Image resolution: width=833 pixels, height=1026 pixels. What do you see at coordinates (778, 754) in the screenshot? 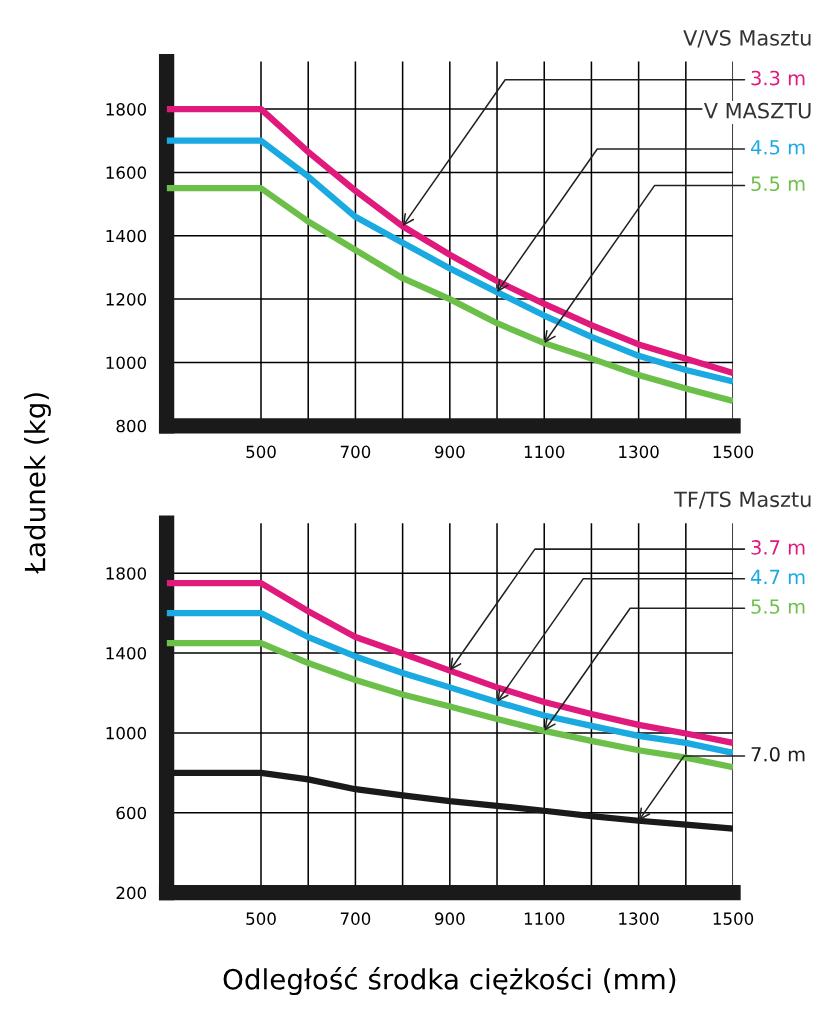
I see `text: 7.0 m` at bounding box center [778, 754].